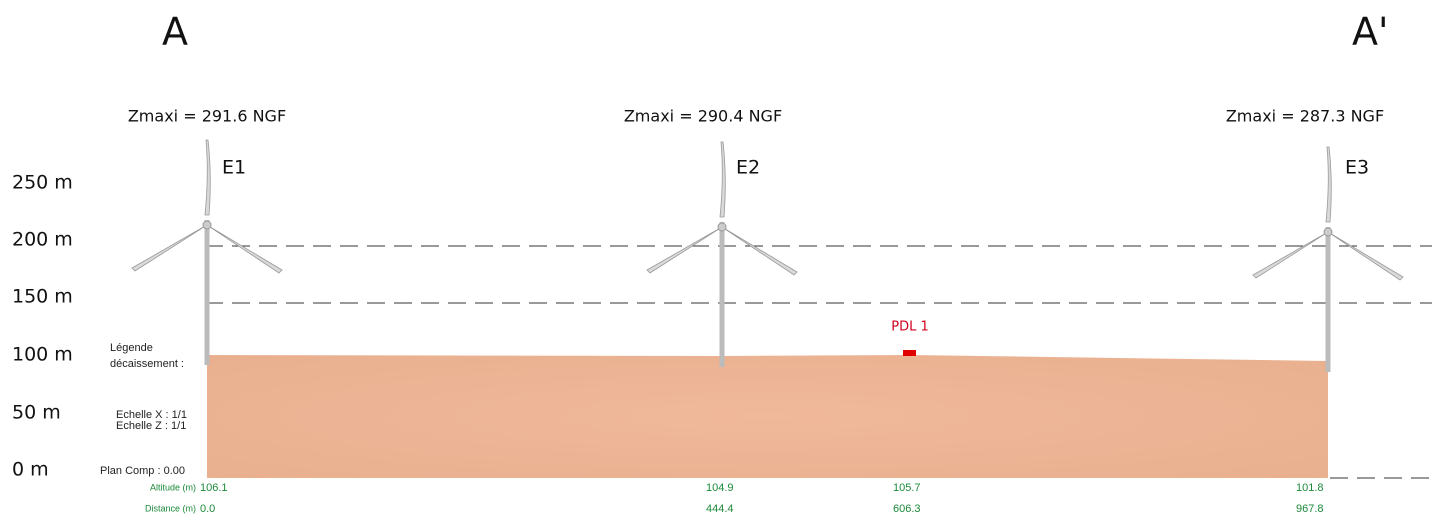 The width and height of the screenshot is (1432, 522). Describe the element at coordinates (173, 487) in the screenshot. I see `altitude-label: Altitude (m)` at that location.